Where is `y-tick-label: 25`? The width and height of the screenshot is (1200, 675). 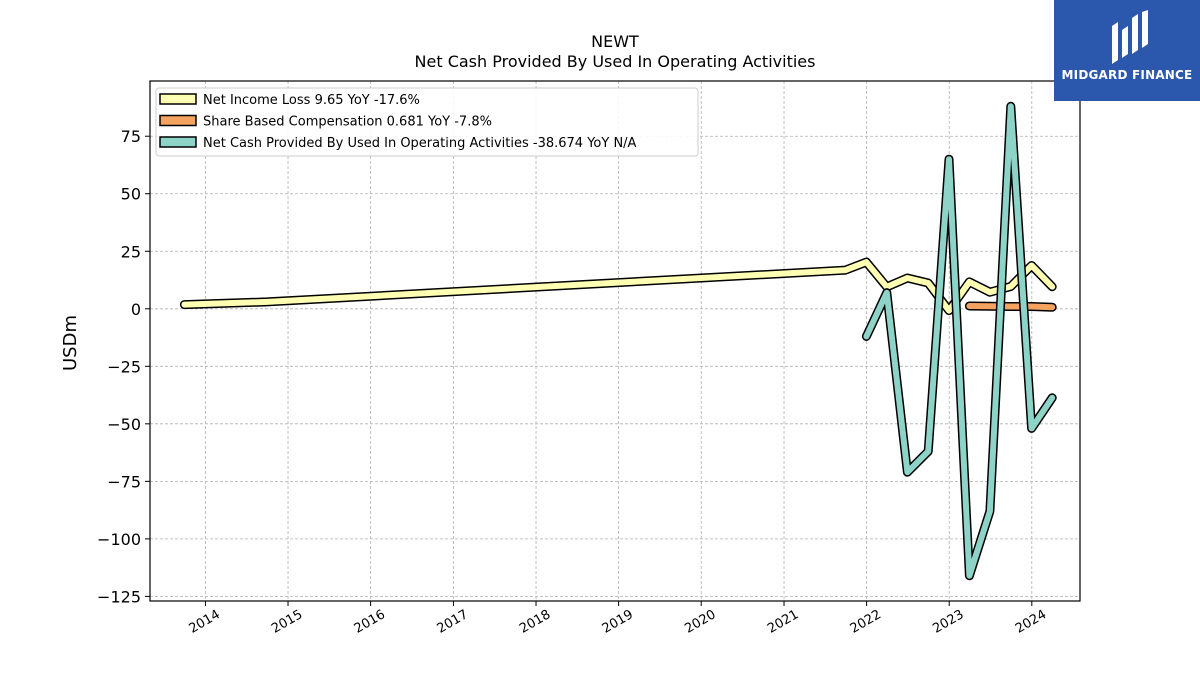 y-tick-label: 25 is located at coordinates (131, 251).